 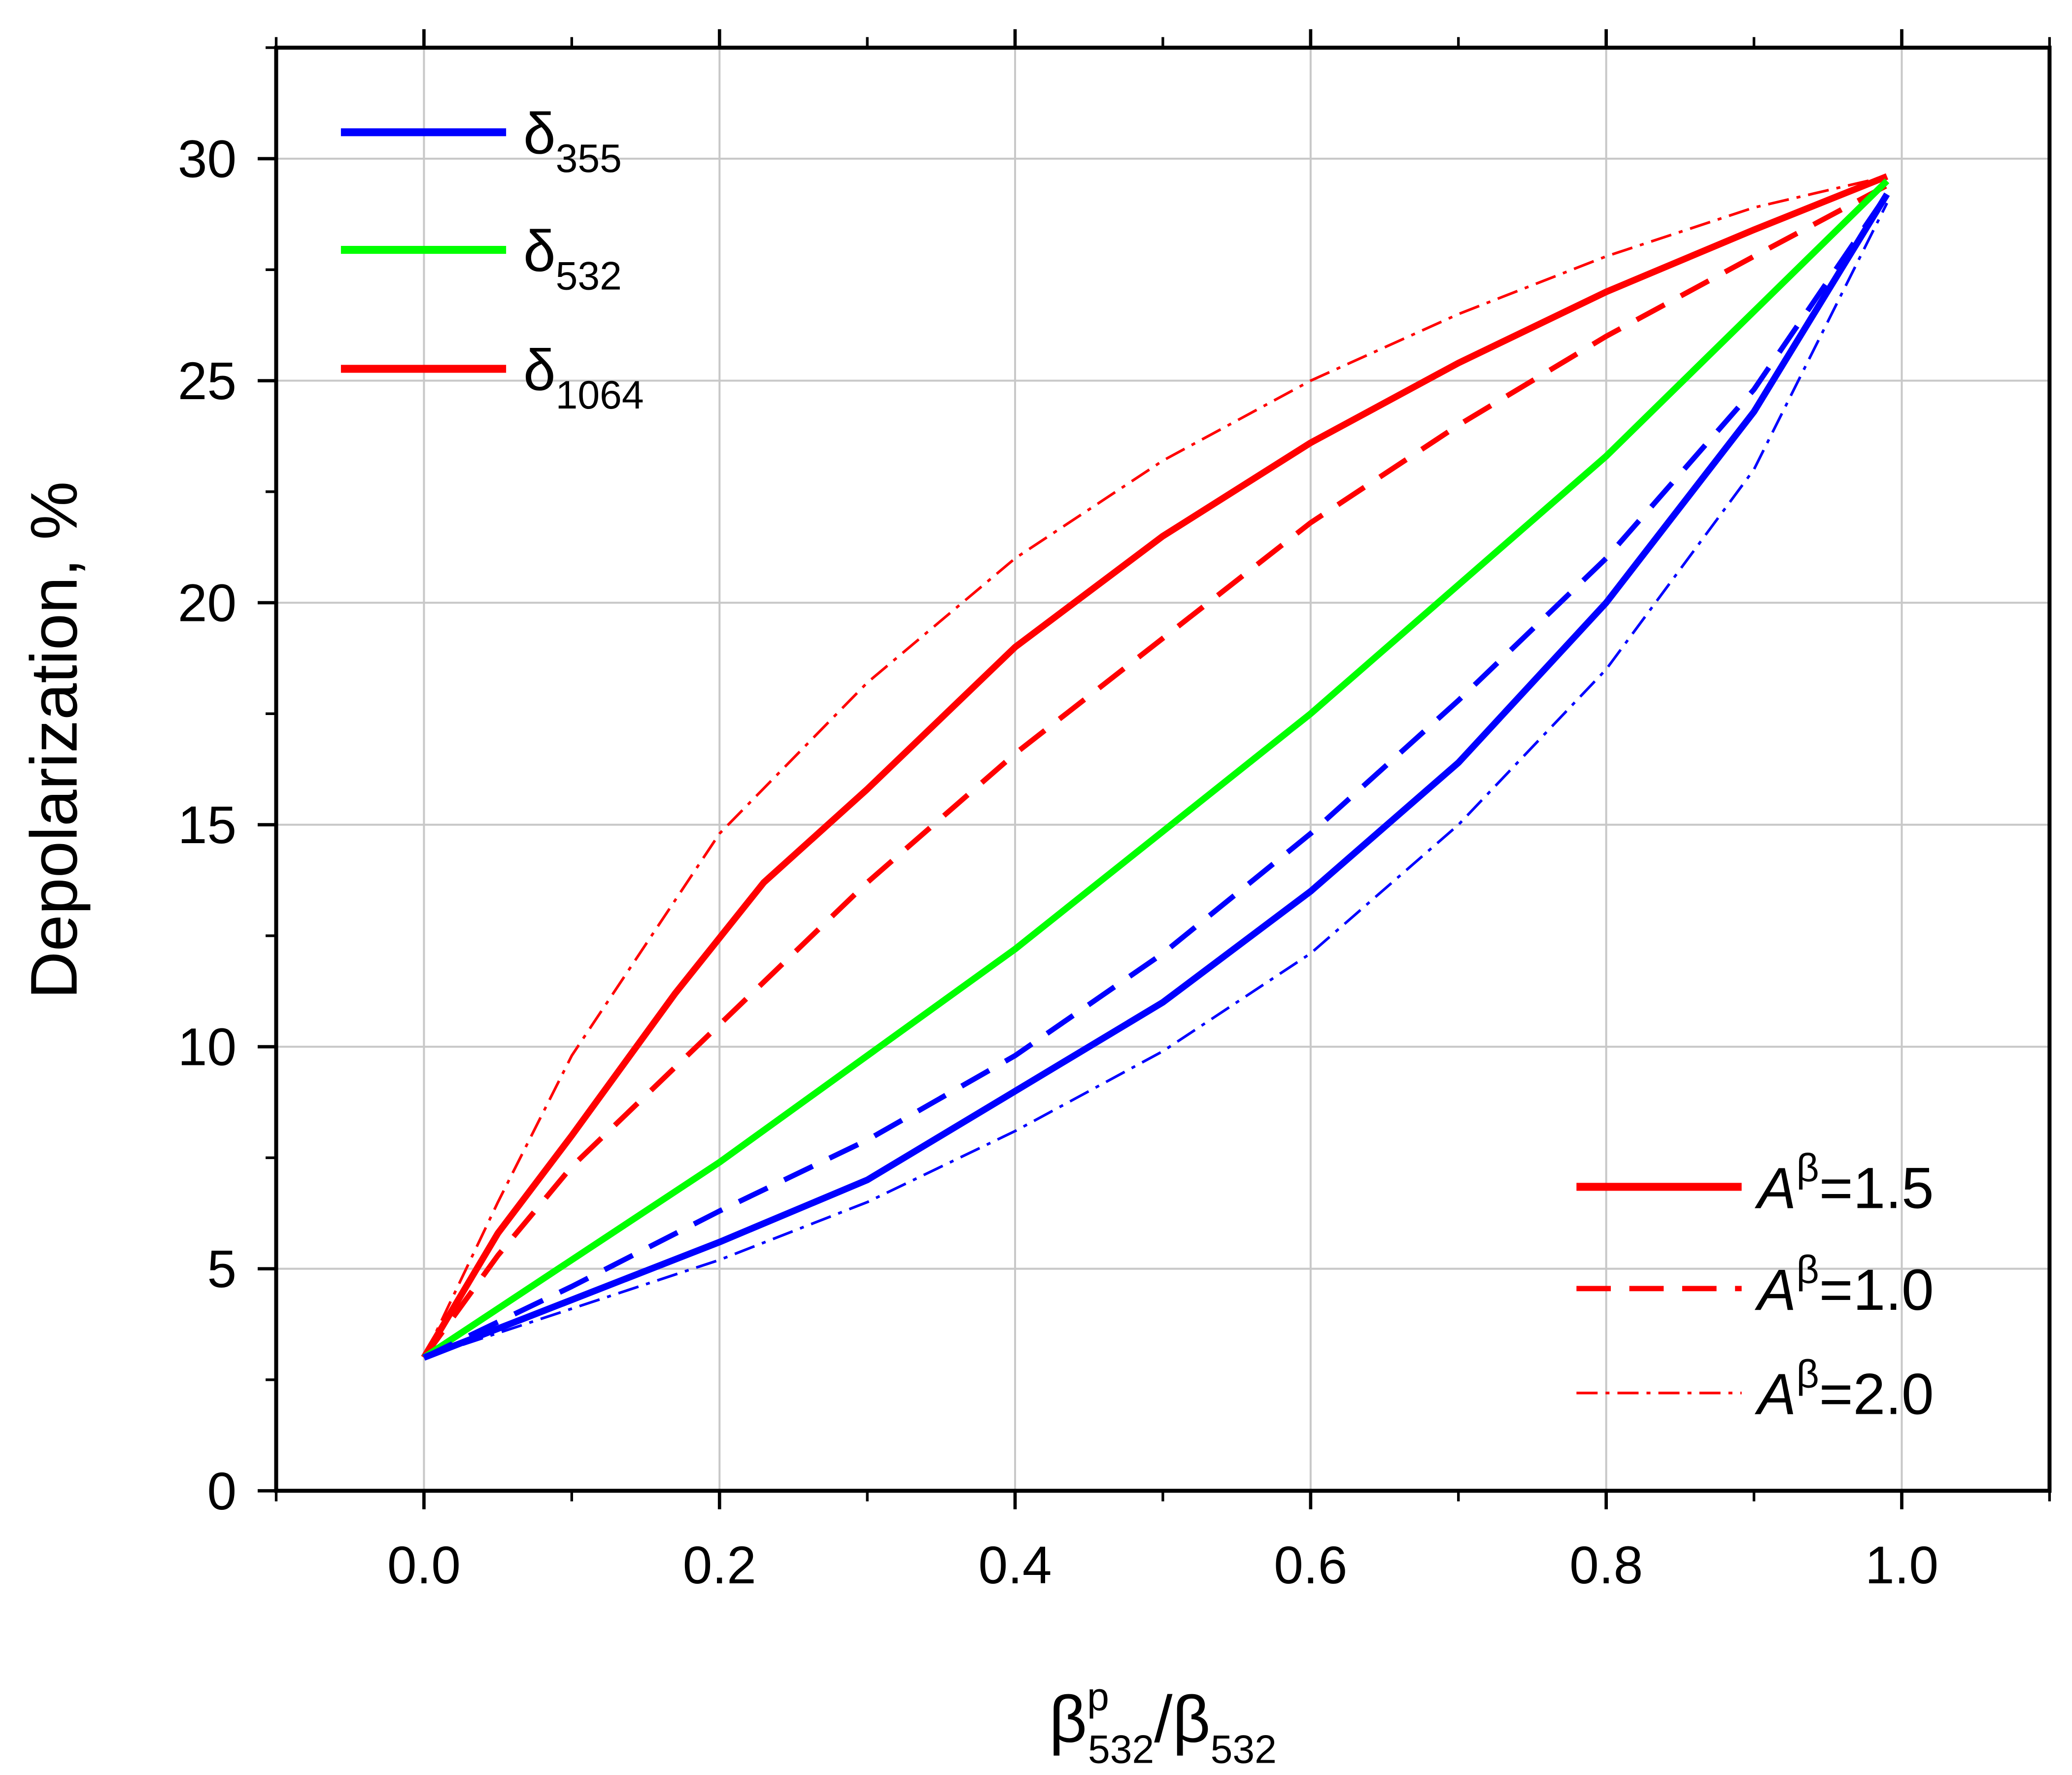 What do you see at coordinates (55, 740) in the screenshot?
I see `y-axis-label: Depolarization, %` at bounding box center [55, 740].